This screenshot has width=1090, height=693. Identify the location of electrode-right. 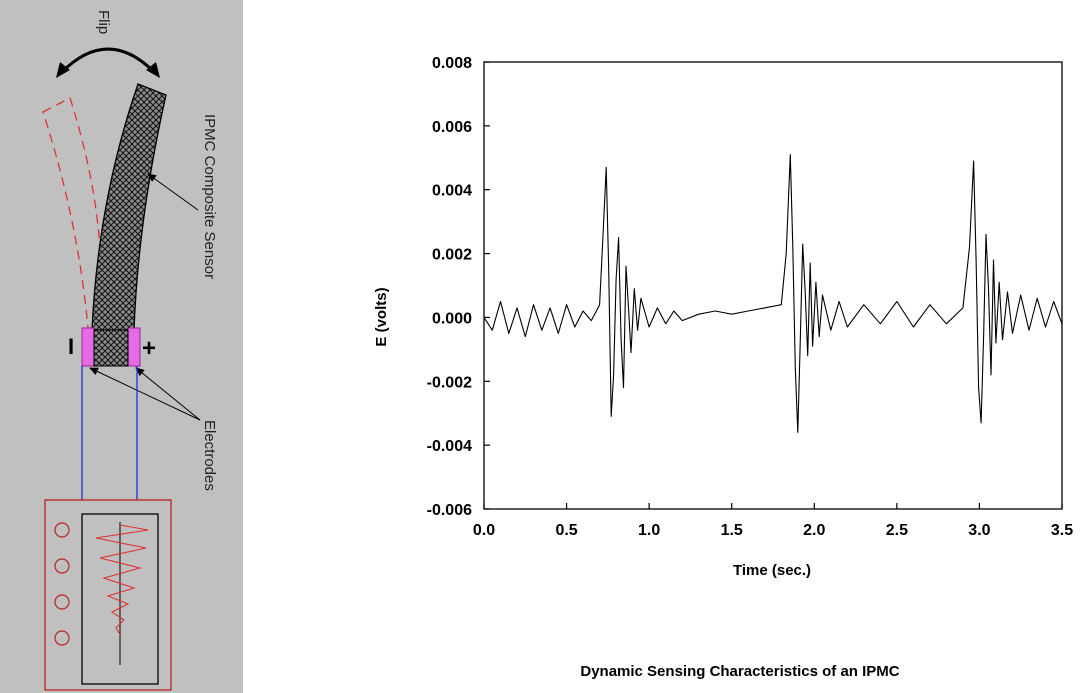
(134, 347).